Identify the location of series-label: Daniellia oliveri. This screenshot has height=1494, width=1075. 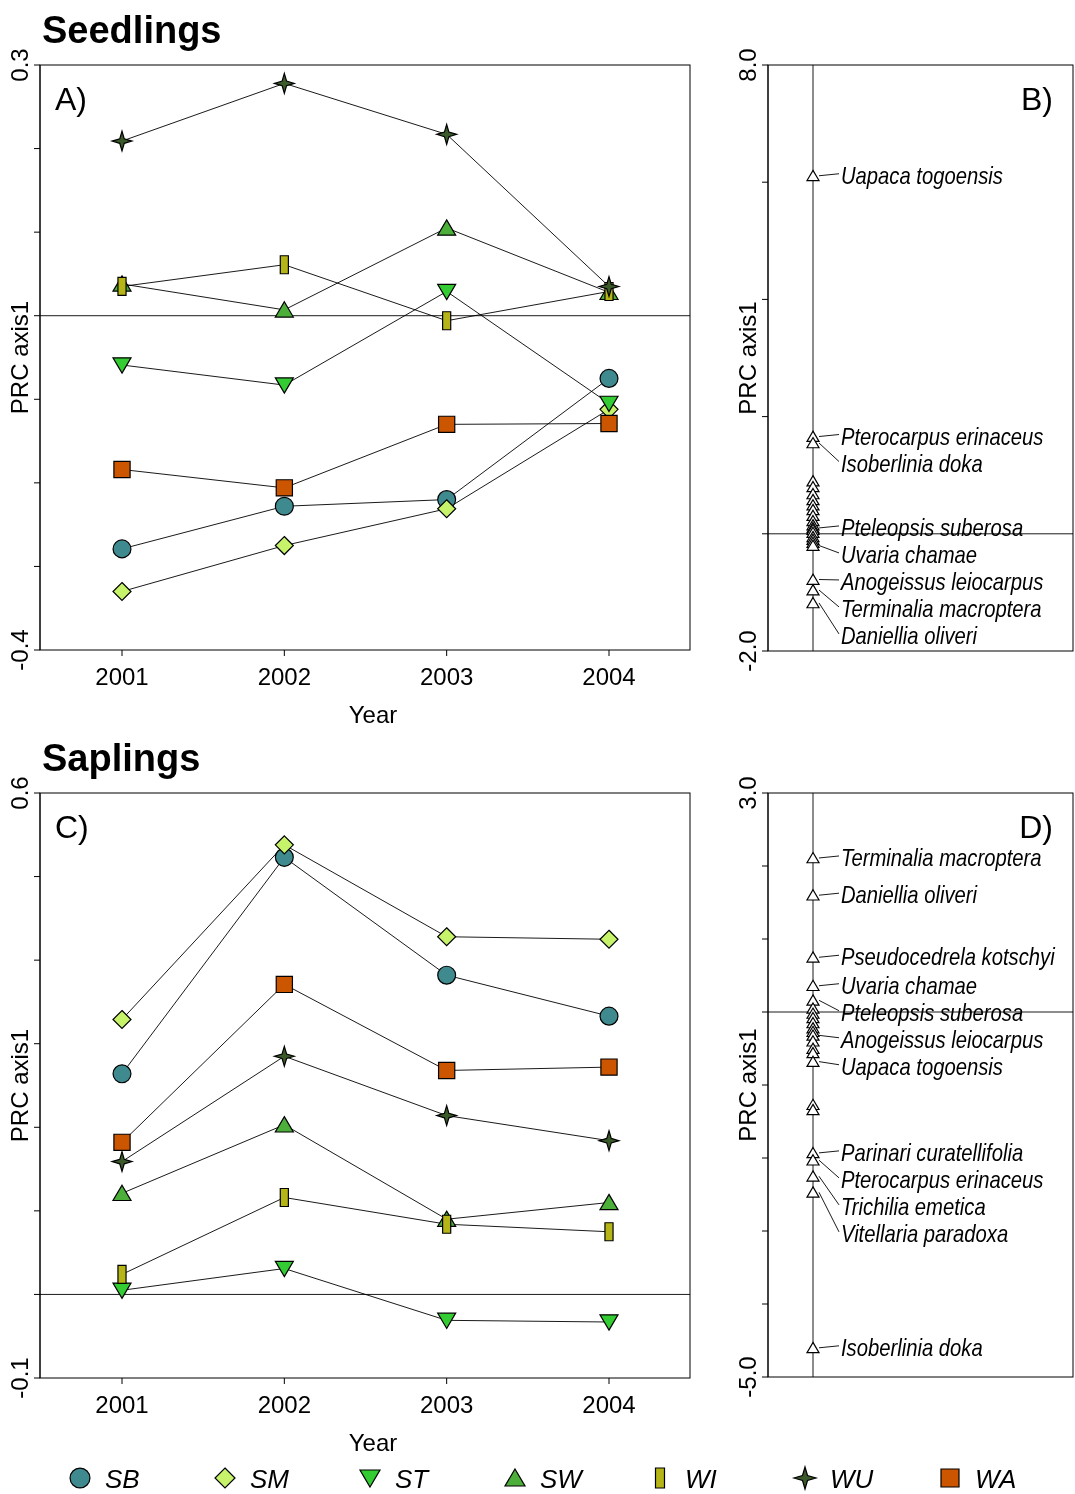
(910, 636).